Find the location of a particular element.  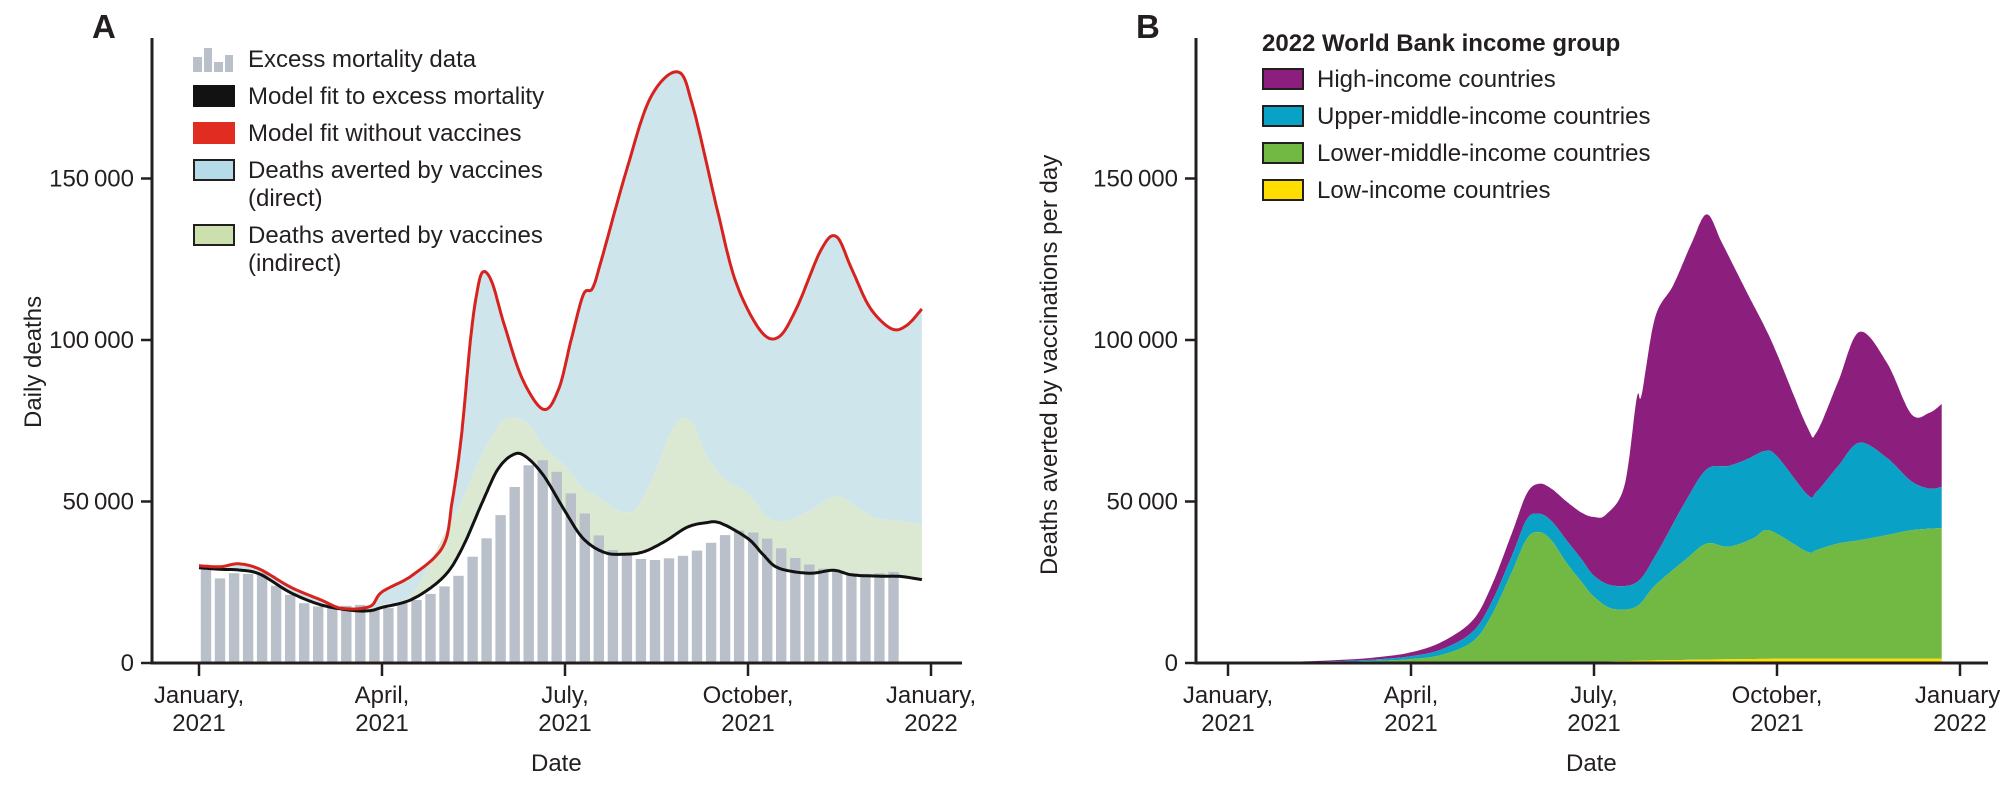

panel-b-letter: B is located at coordinates (1148, 26).